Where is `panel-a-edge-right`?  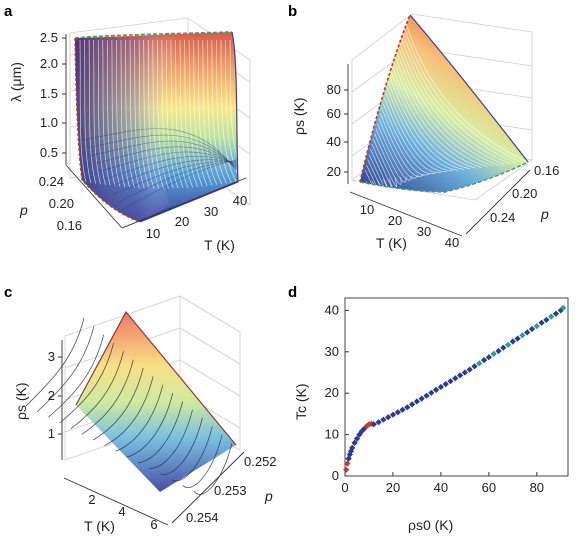
panel-a-edge-right is located at coordinates (189, 127).